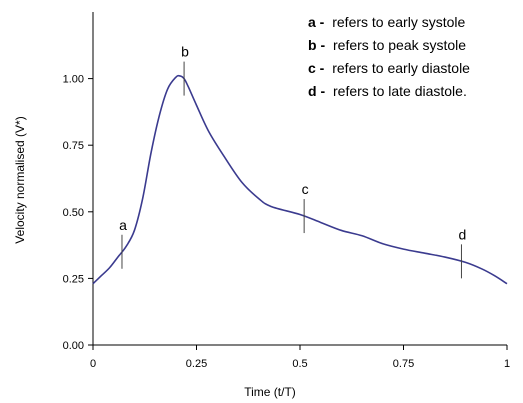  Describe the element at coordinates (73, 279) in the screenshot. I see `y-tick-label: 0.25` at that location.